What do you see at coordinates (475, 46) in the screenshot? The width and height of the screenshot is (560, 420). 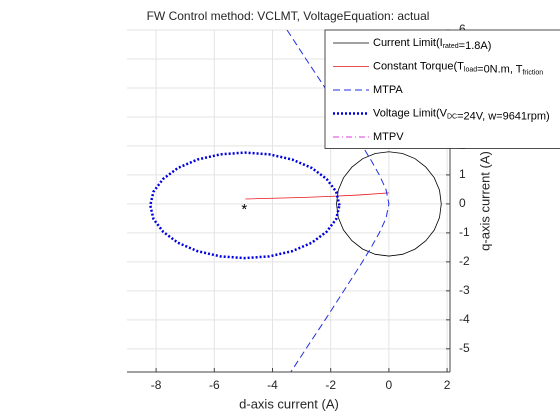 I see `legend-text: =1.8A)` at bounding box center [475, 46].